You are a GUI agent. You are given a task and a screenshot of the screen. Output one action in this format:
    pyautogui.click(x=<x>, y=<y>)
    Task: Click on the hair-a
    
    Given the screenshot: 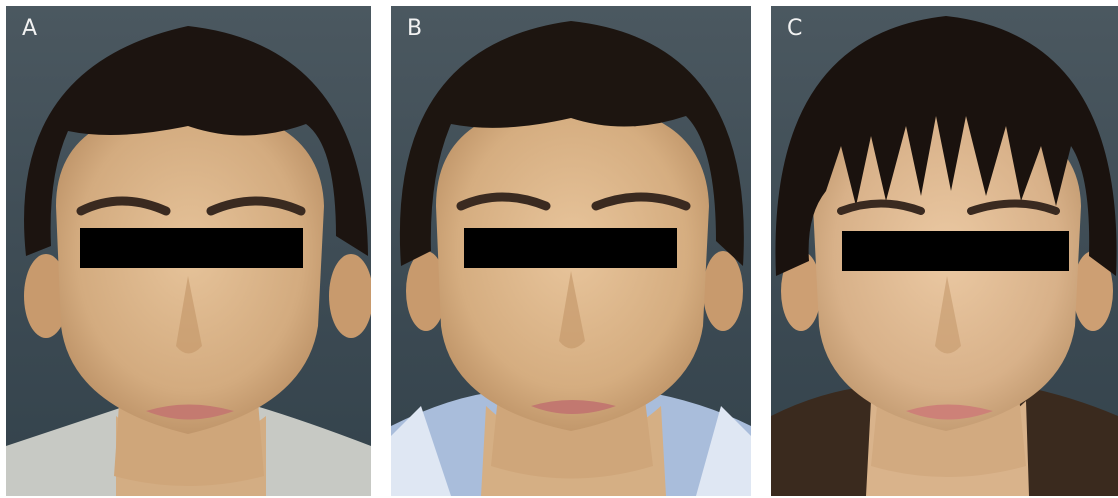 What is the action you would take?
    pyautogui.click(x=196, y=141)
    